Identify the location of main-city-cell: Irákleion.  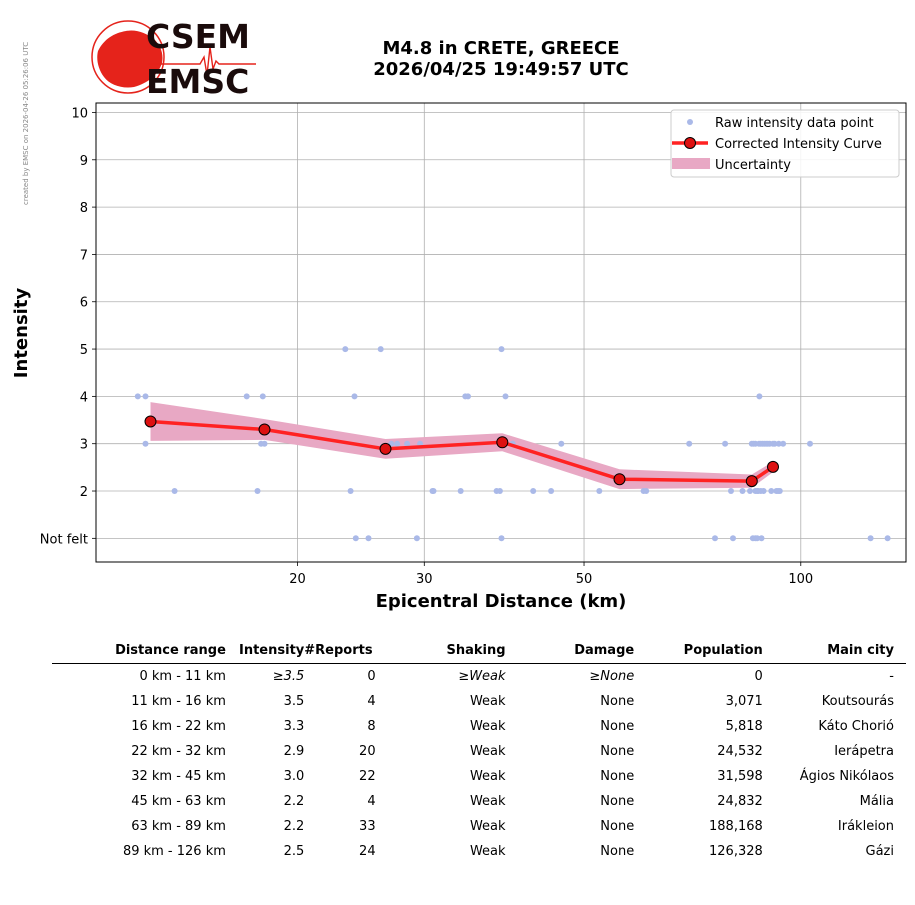
(865, 826).